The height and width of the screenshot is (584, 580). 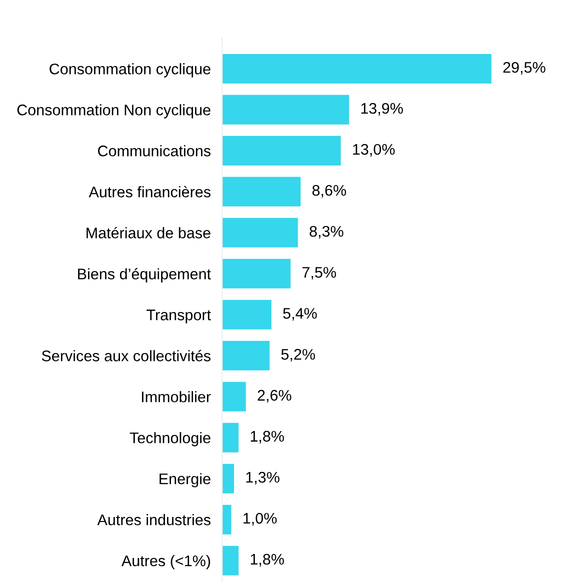 I want to click on data-label: 1,3%, so click(x=263, y=478).